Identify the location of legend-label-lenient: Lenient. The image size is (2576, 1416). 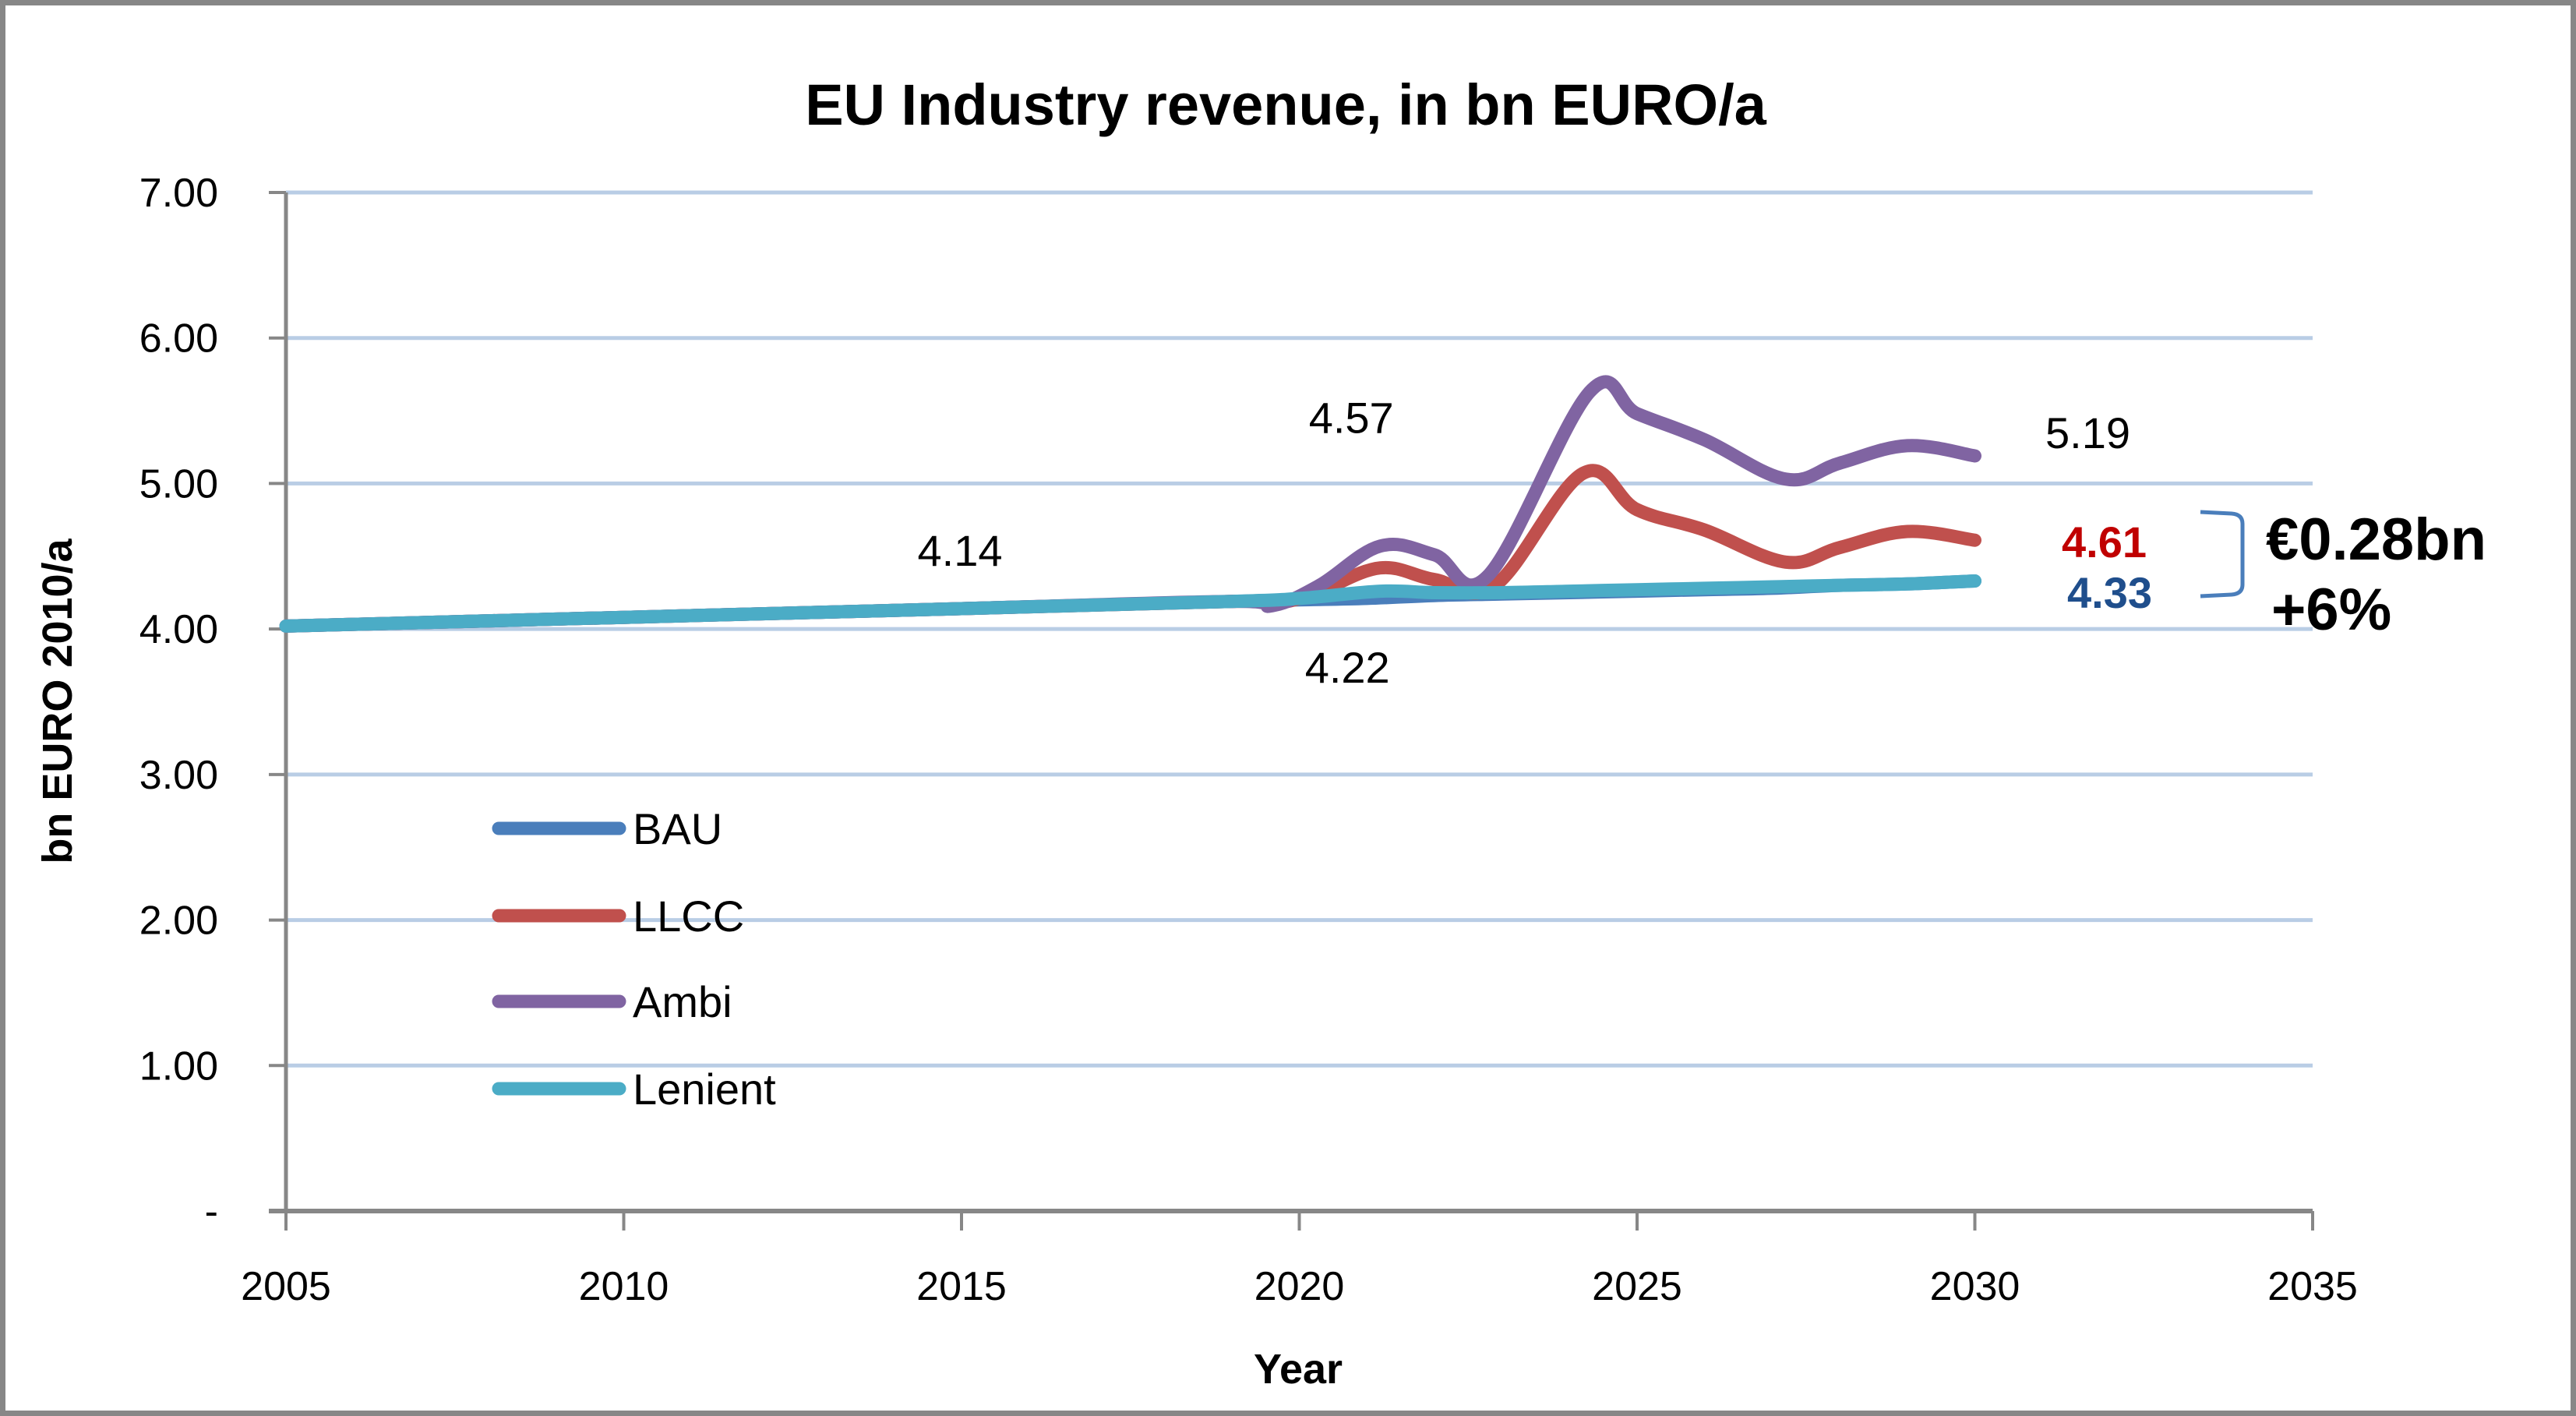
(704, 1089).